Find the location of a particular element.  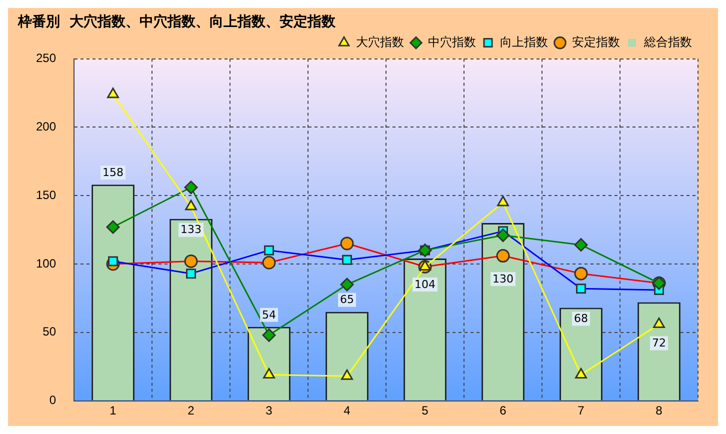

data-label: 158 is located at coordinates (113, 173).